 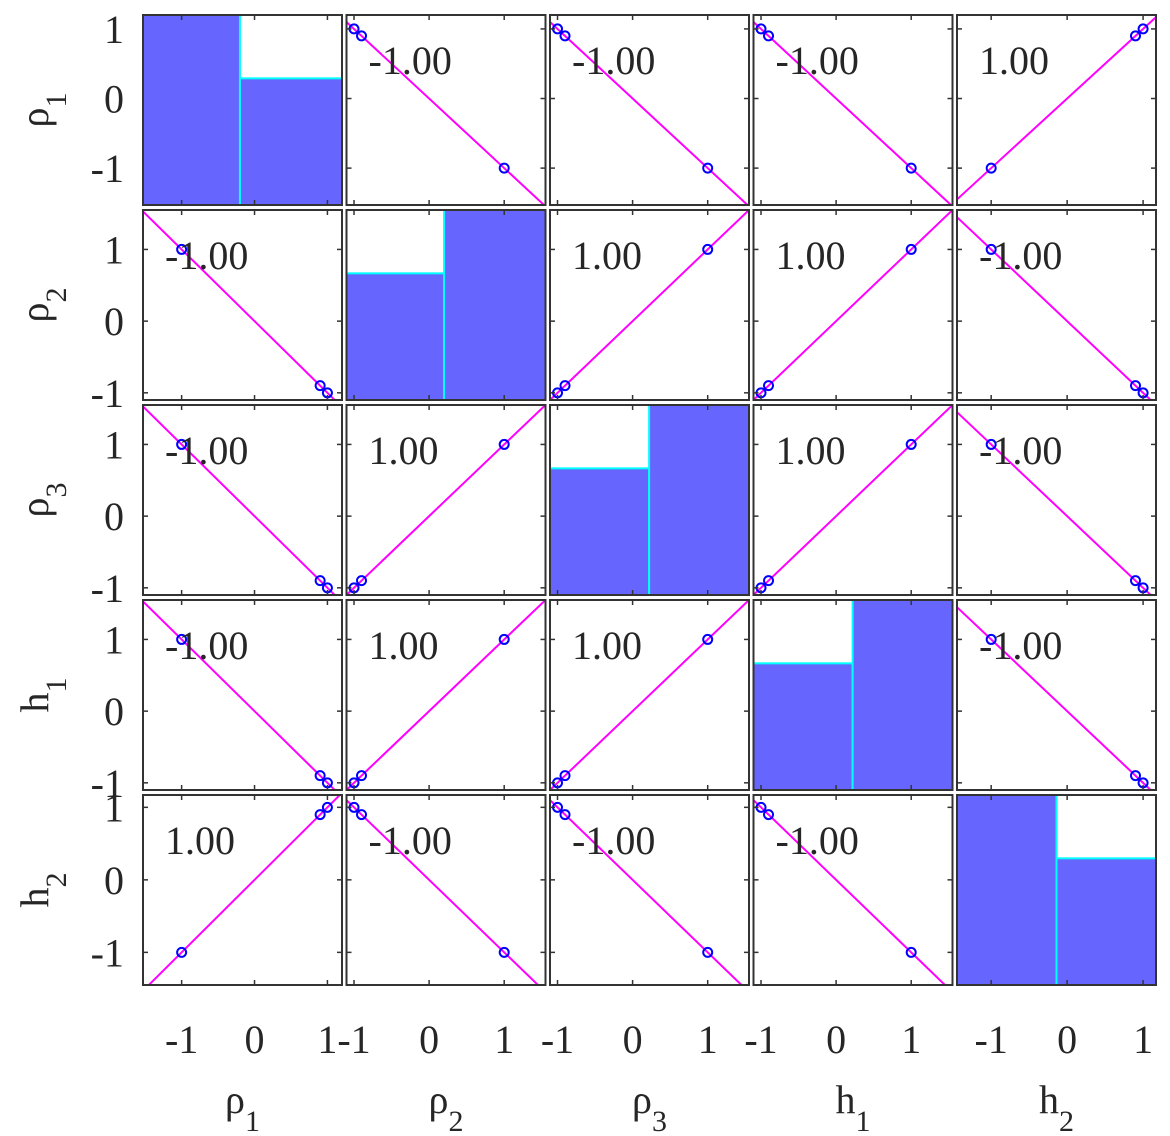 I want to click on x-axis-label: ρ2, so click(x=446, y=1106).